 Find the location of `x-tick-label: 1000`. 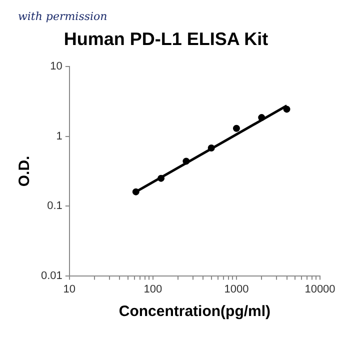

x-tick-label: 1000 is located at coordinates (236, 289).